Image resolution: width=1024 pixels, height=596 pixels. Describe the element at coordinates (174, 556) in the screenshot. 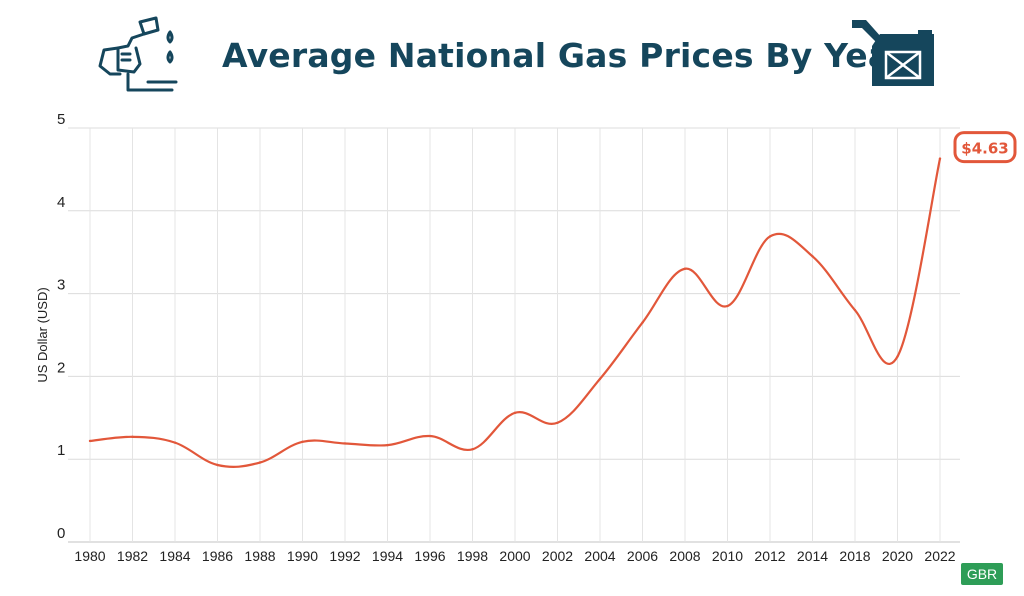

I see `x-tick-label: 1984` at that location.